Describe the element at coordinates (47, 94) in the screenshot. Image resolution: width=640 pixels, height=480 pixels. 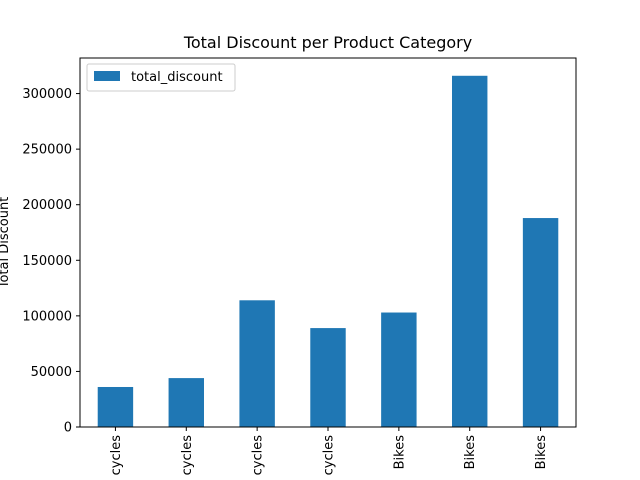
I see `y-tick-label: 300000` at that location.